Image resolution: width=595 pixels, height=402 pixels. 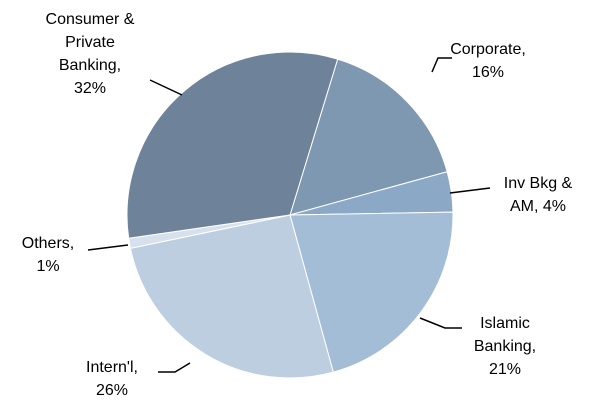 What do you see at coordinates (48, 255) in the screenshot?
I see `slice-label: Others, 1%` at bounding box center [48, 255].